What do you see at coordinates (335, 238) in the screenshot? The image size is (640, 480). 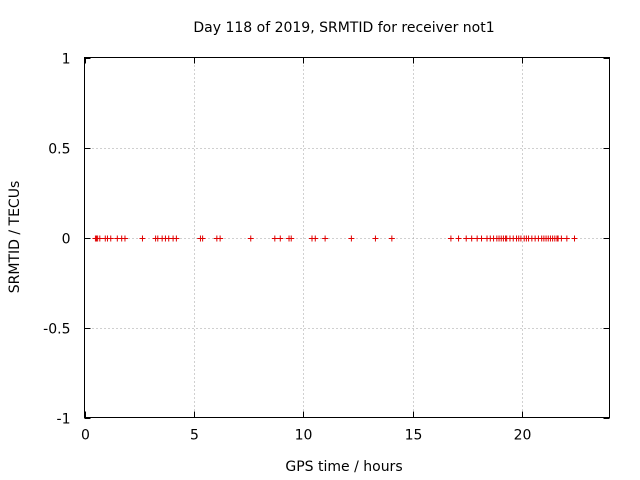 I see `data-points` at bounding box center [335, 238].